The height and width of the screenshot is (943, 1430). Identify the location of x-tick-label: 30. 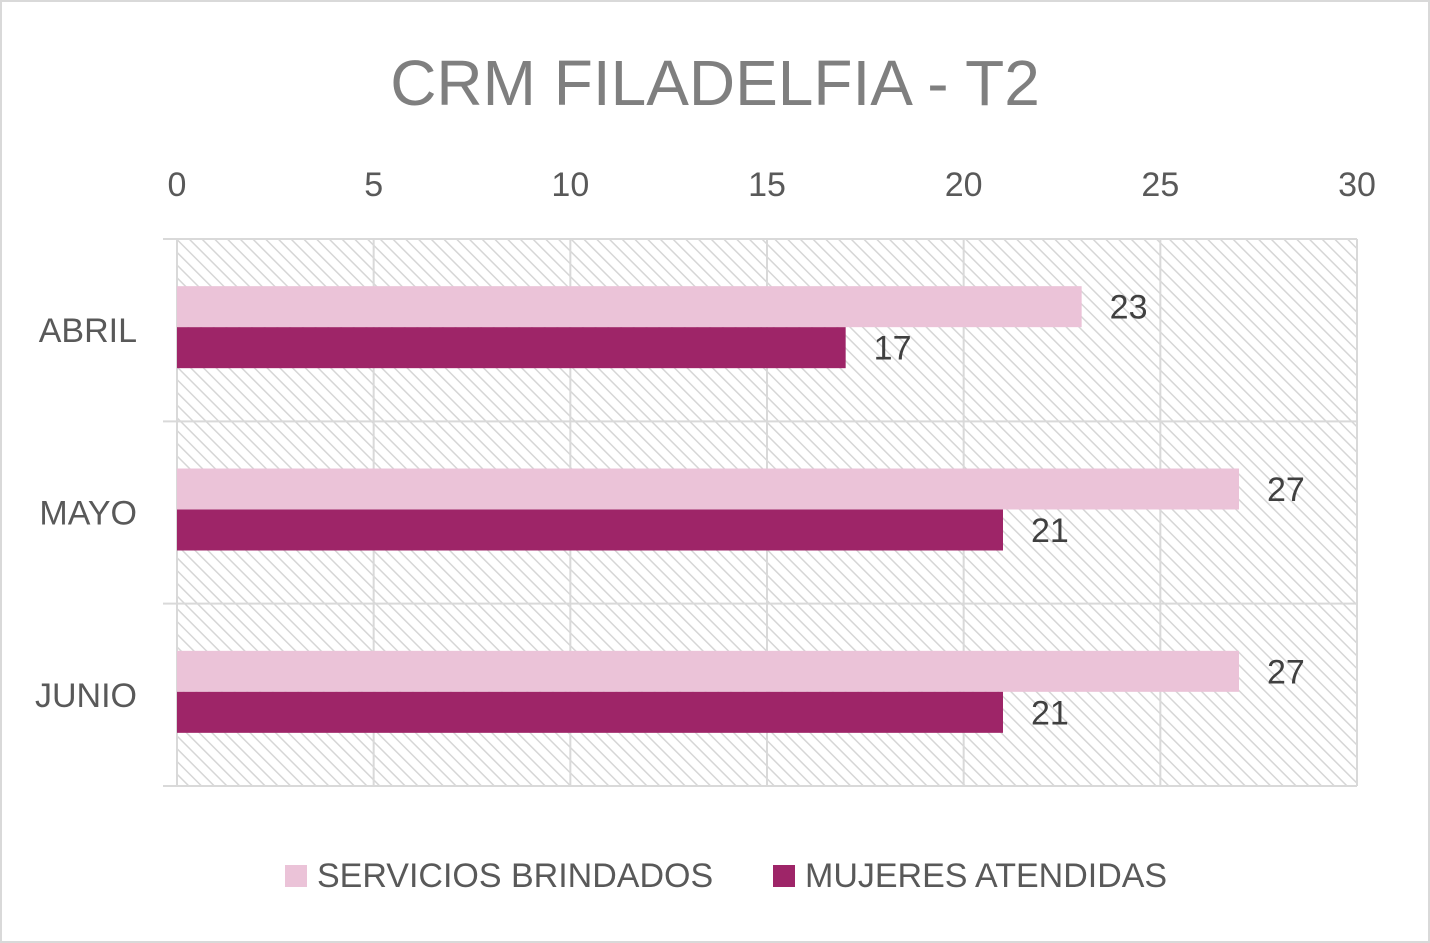
(1357, 185).